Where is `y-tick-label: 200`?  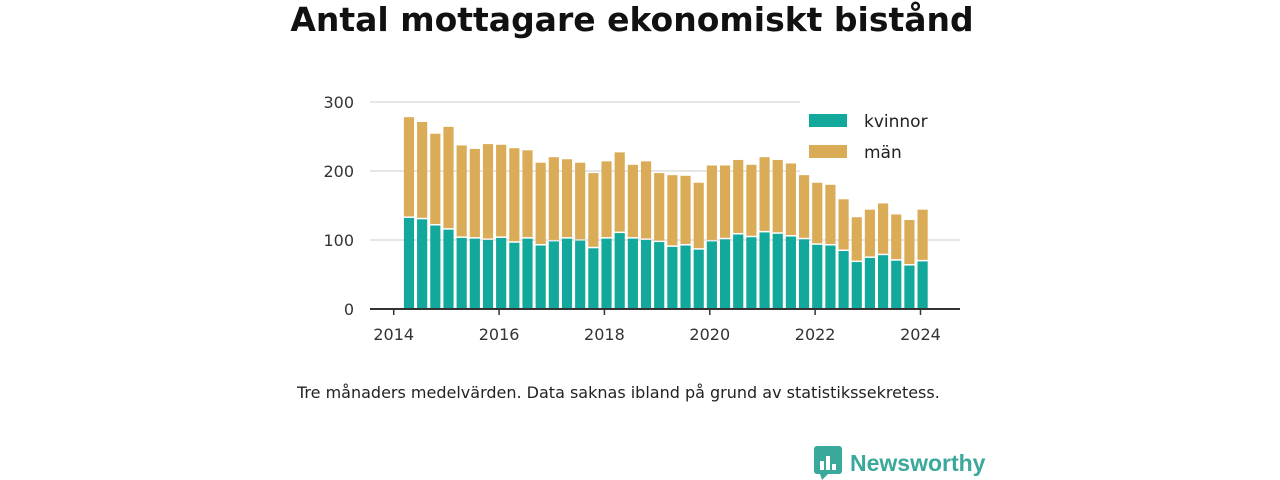
y-tick-label: 200 is located at coordinates (338, 171).